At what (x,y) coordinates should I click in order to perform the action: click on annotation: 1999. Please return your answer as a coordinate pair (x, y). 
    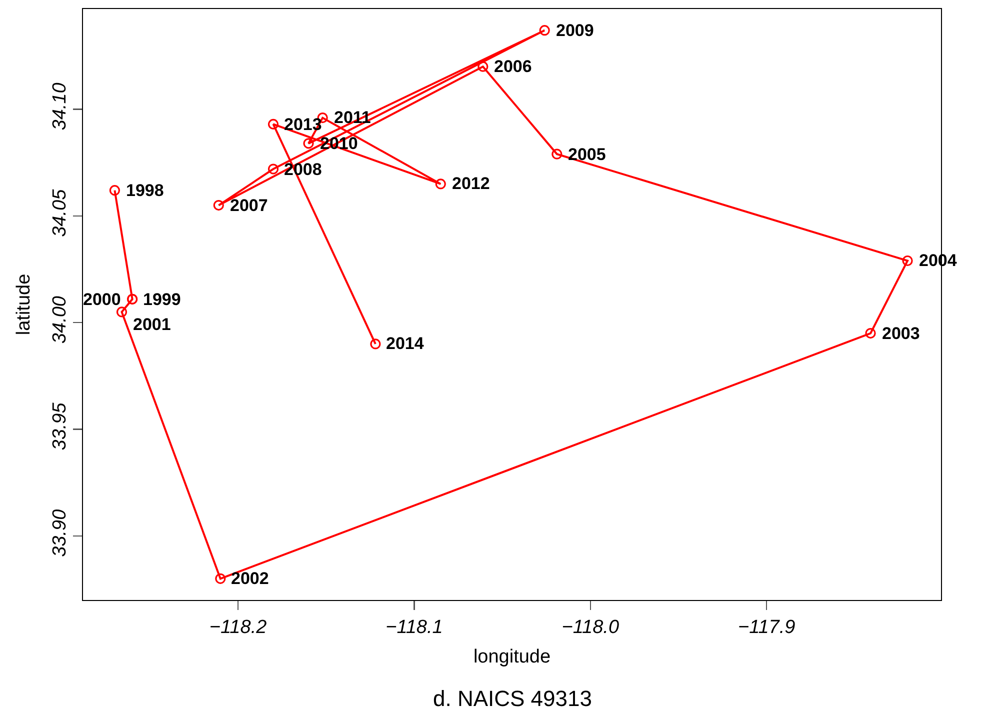
    Looking at the image, I should click on (162, 299).